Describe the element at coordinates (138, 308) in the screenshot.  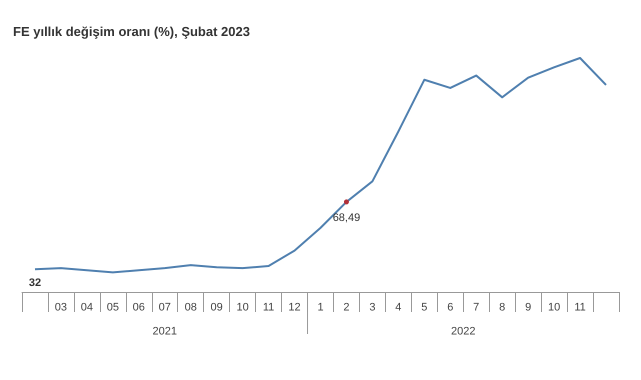
I see `x-tick-label: 06` at that location.